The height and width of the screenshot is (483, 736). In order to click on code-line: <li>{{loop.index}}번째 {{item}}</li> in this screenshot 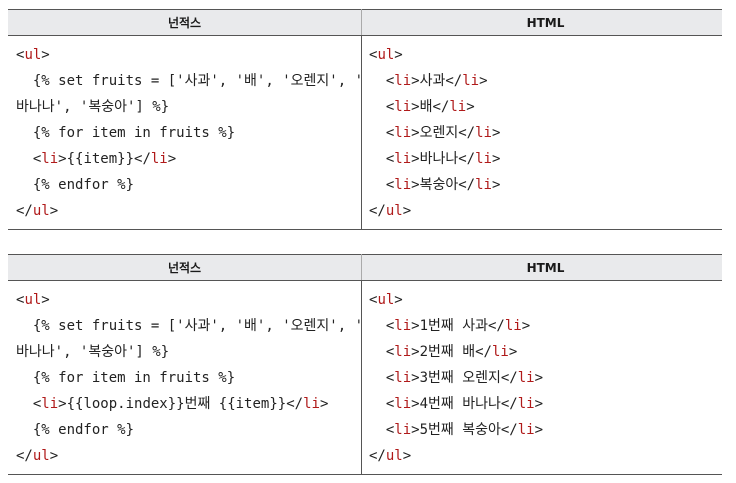, I will do `click(172, 404)`.